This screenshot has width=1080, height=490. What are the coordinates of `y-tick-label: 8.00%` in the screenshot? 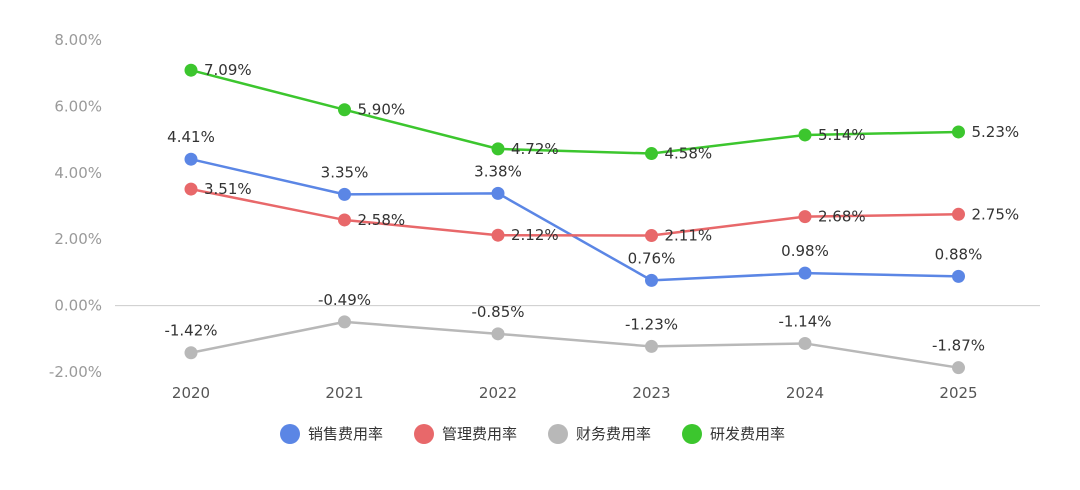 It's located at (78, 40).